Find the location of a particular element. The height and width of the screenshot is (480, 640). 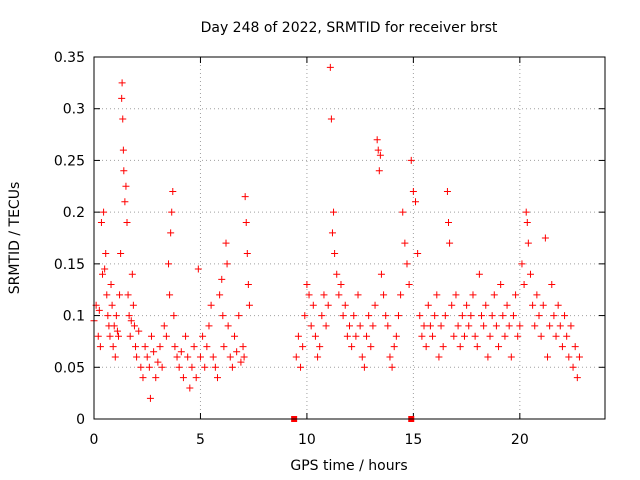

x-tick-label: 0 is located at coordinates (94, 440).